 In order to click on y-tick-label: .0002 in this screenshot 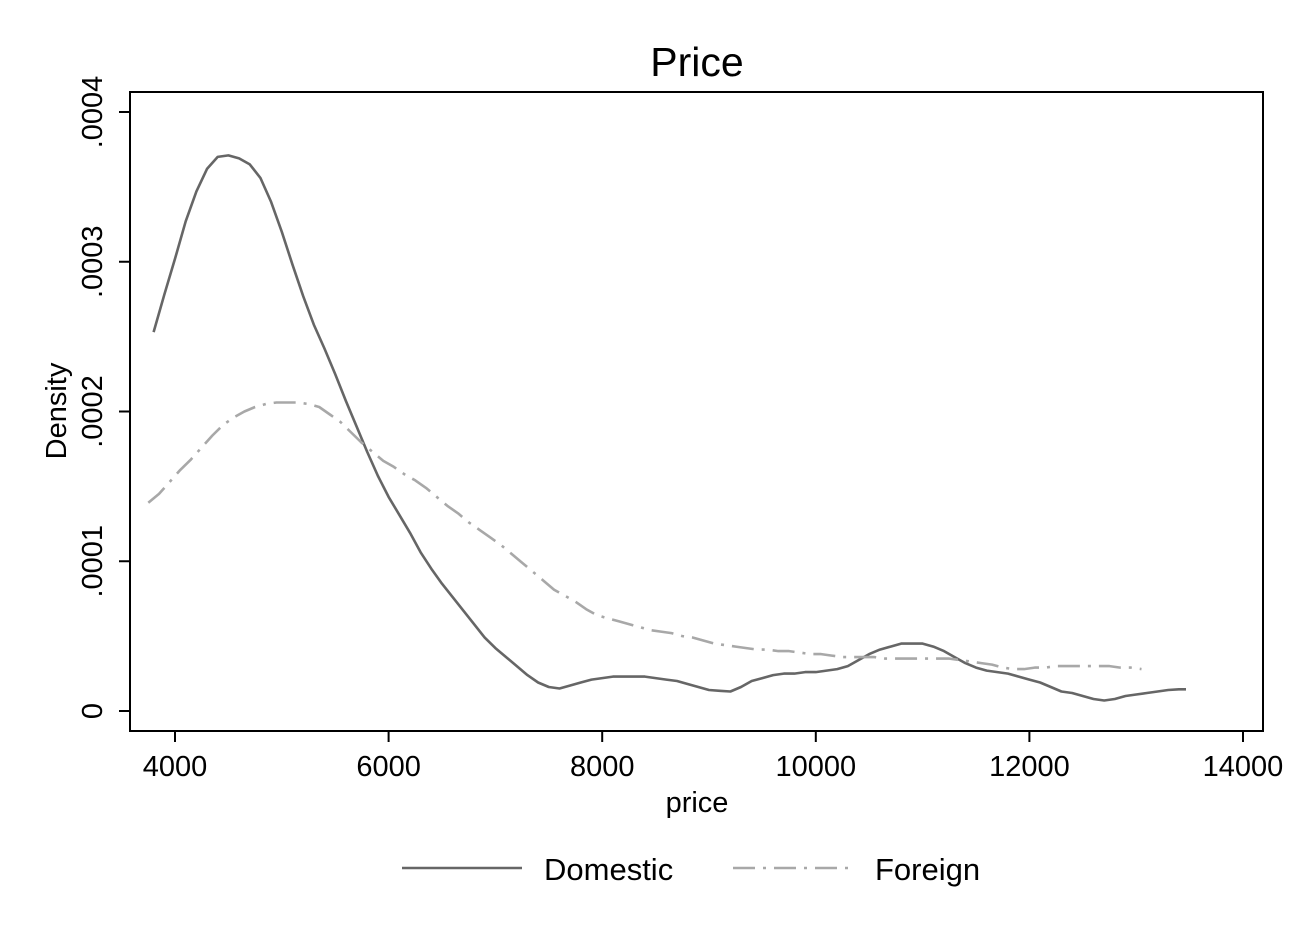, I will do `click(93, 411)`.